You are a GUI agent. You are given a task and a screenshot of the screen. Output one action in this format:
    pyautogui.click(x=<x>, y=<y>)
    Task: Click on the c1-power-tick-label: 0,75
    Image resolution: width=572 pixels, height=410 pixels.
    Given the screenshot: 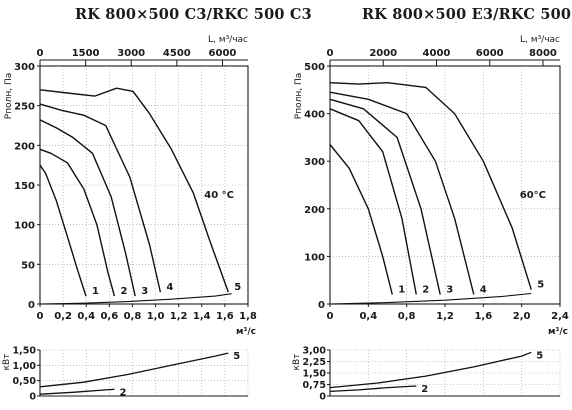 What is the action you would take?
    pyautogui.click(x=314, y=385)
    